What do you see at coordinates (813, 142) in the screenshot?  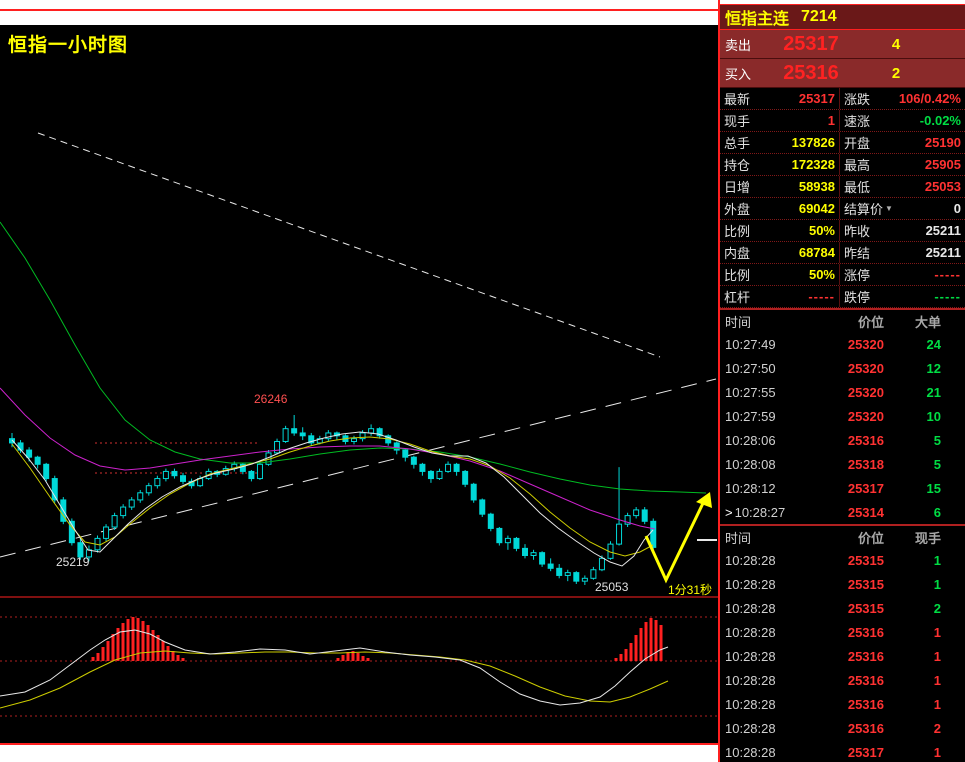 I see `quote-value: 137826` at bounding box center [813, 142].